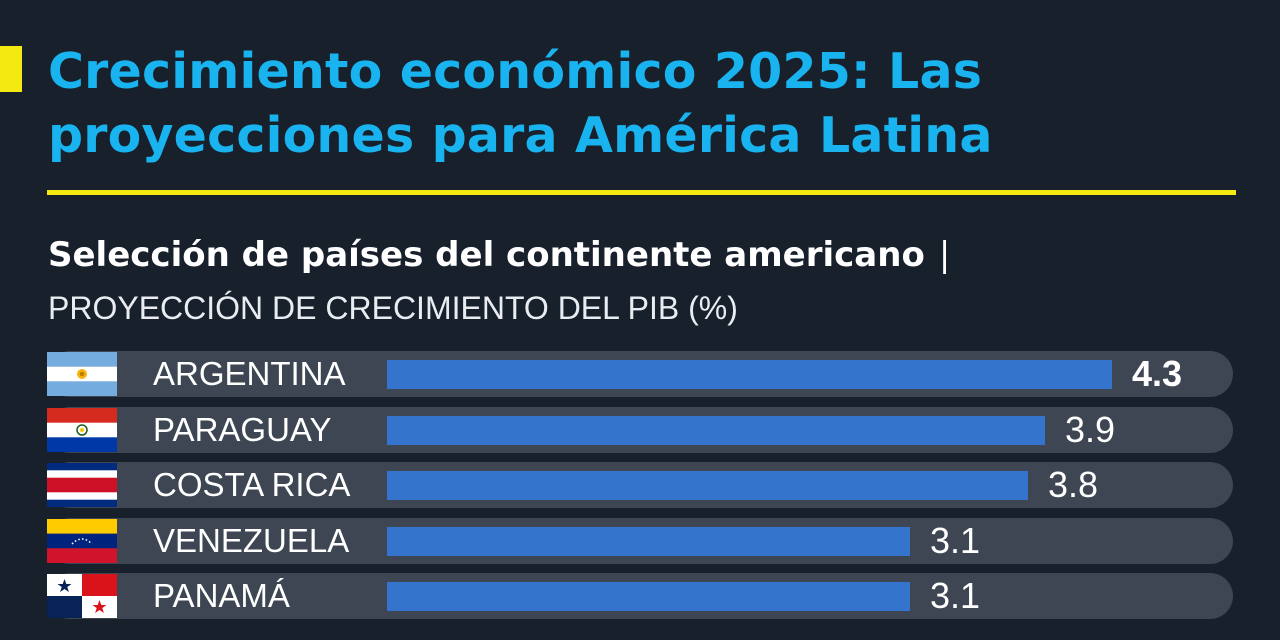  Describe the element at coordinates (11, 69) in the screenshot. I see `accent-mark` at that location.